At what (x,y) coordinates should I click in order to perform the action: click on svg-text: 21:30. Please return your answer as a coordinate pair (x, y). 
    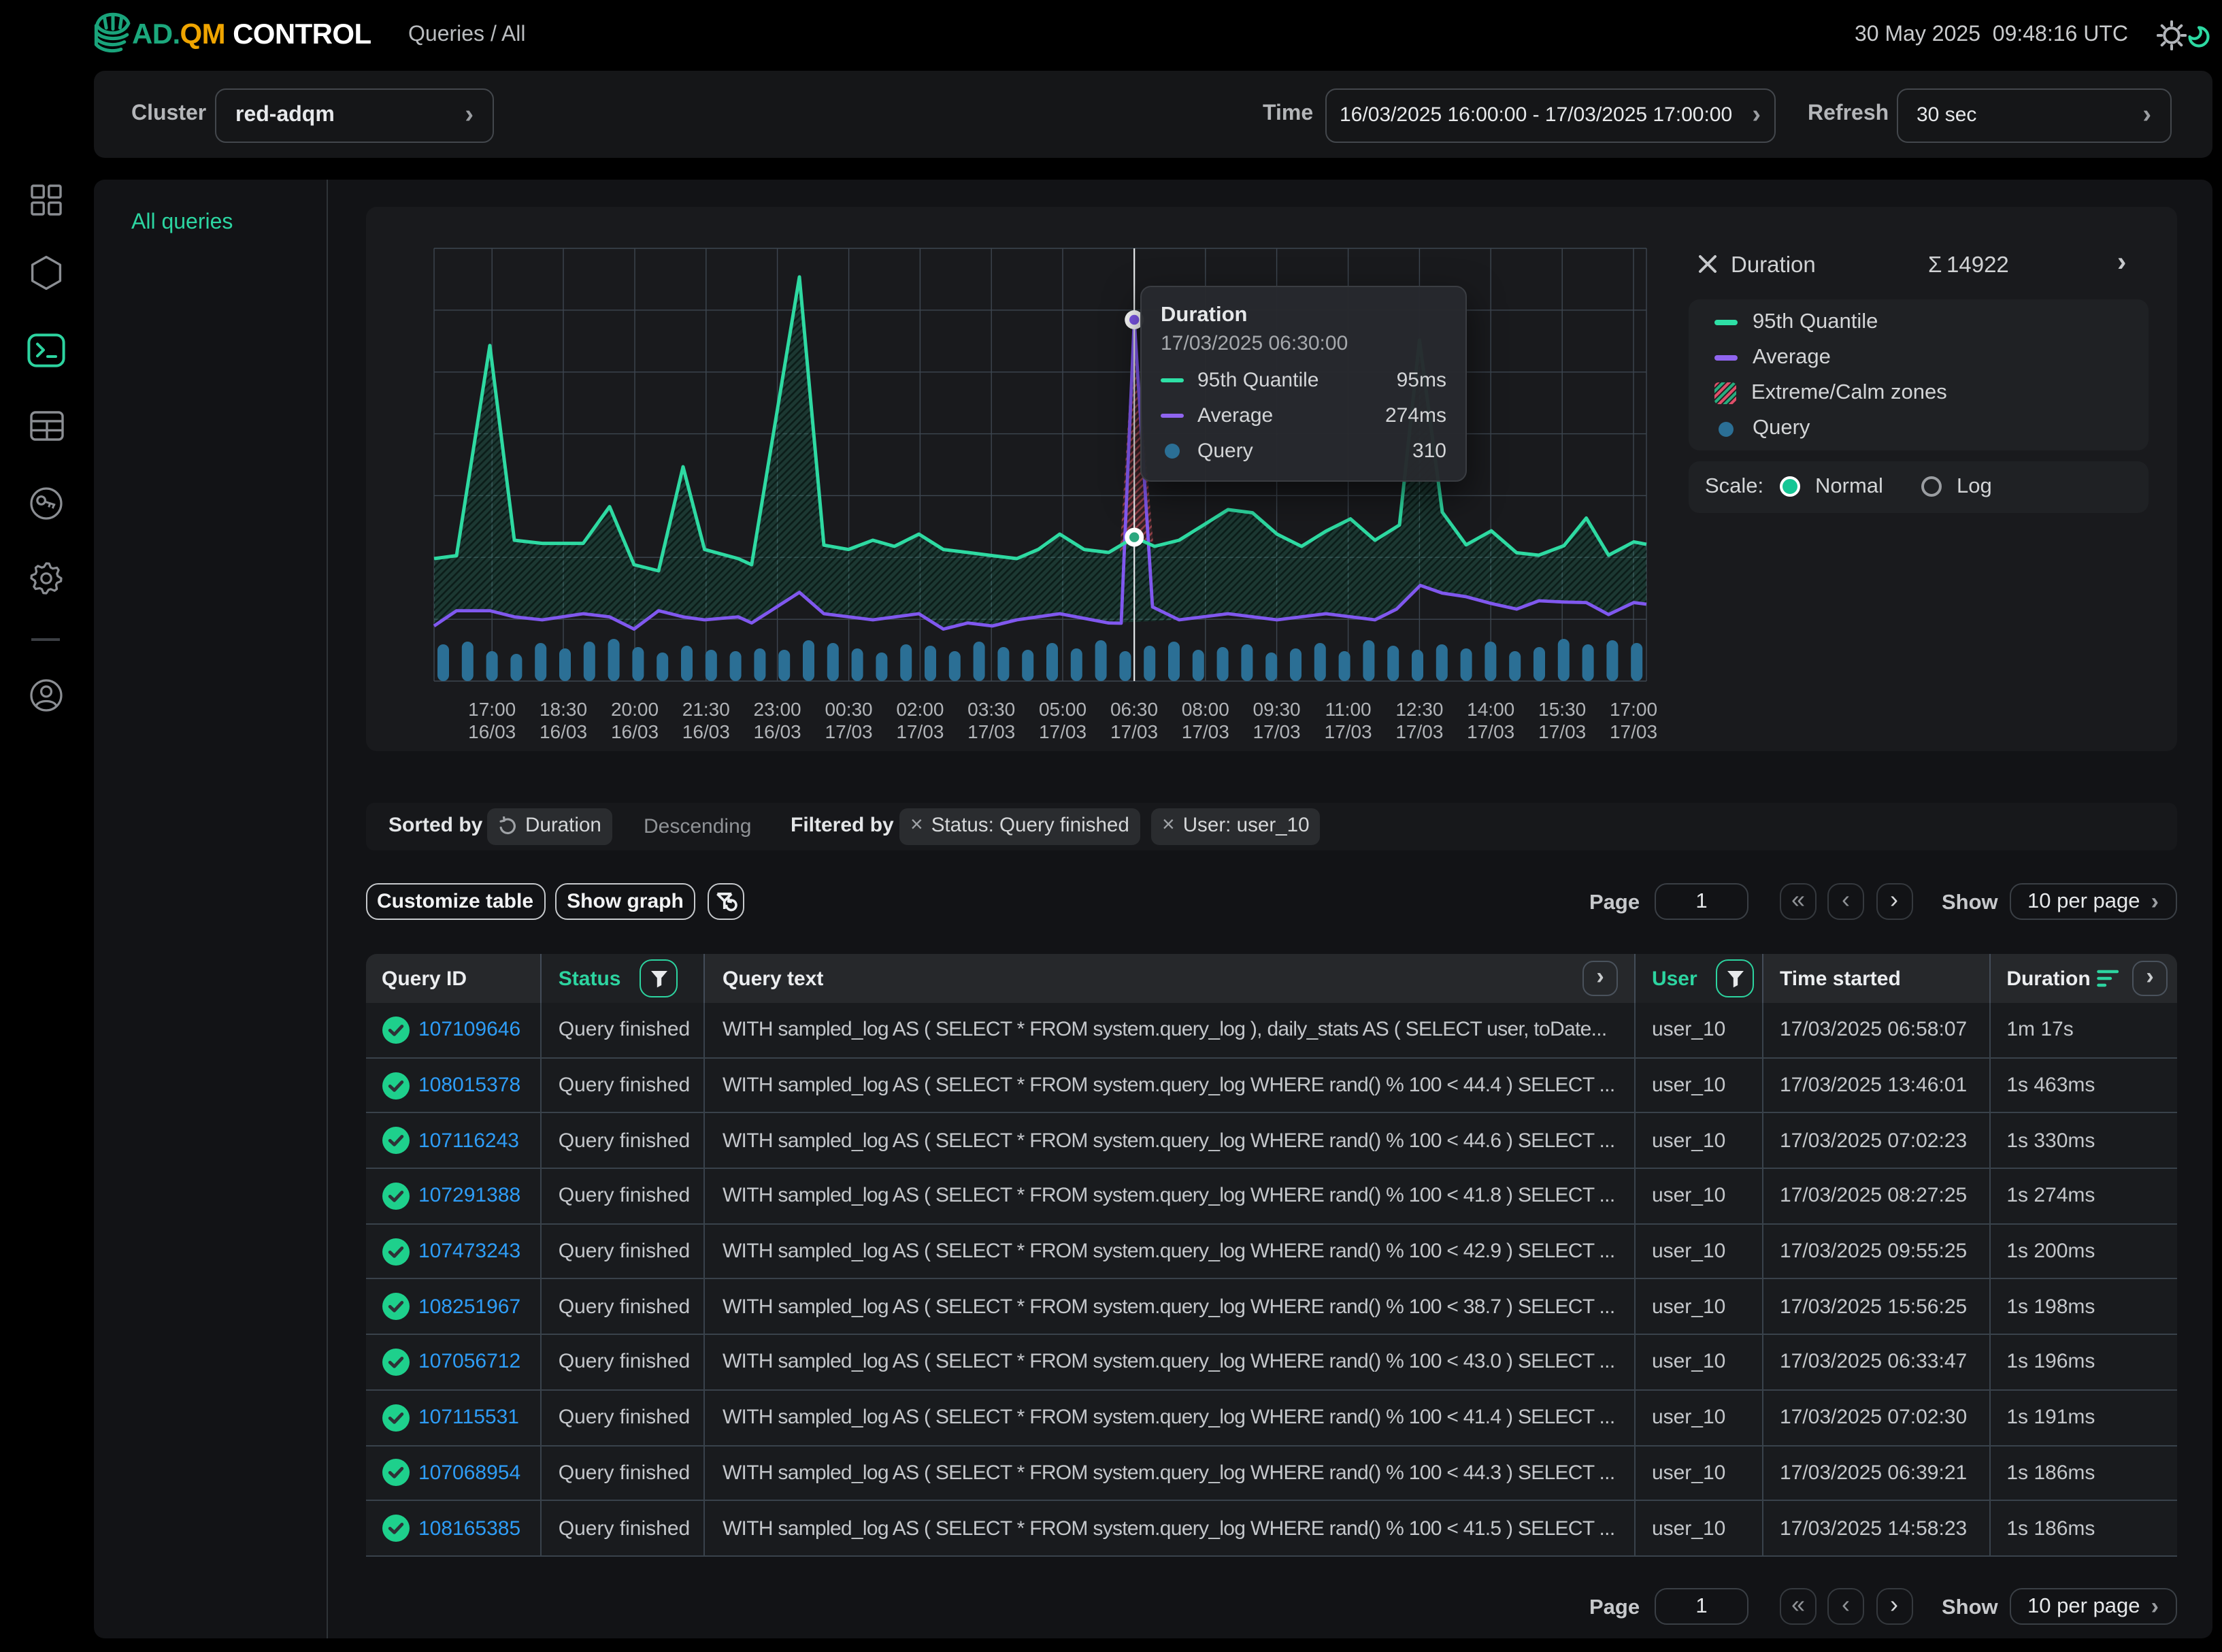
    Looking at the image, I should click on (706, 708).